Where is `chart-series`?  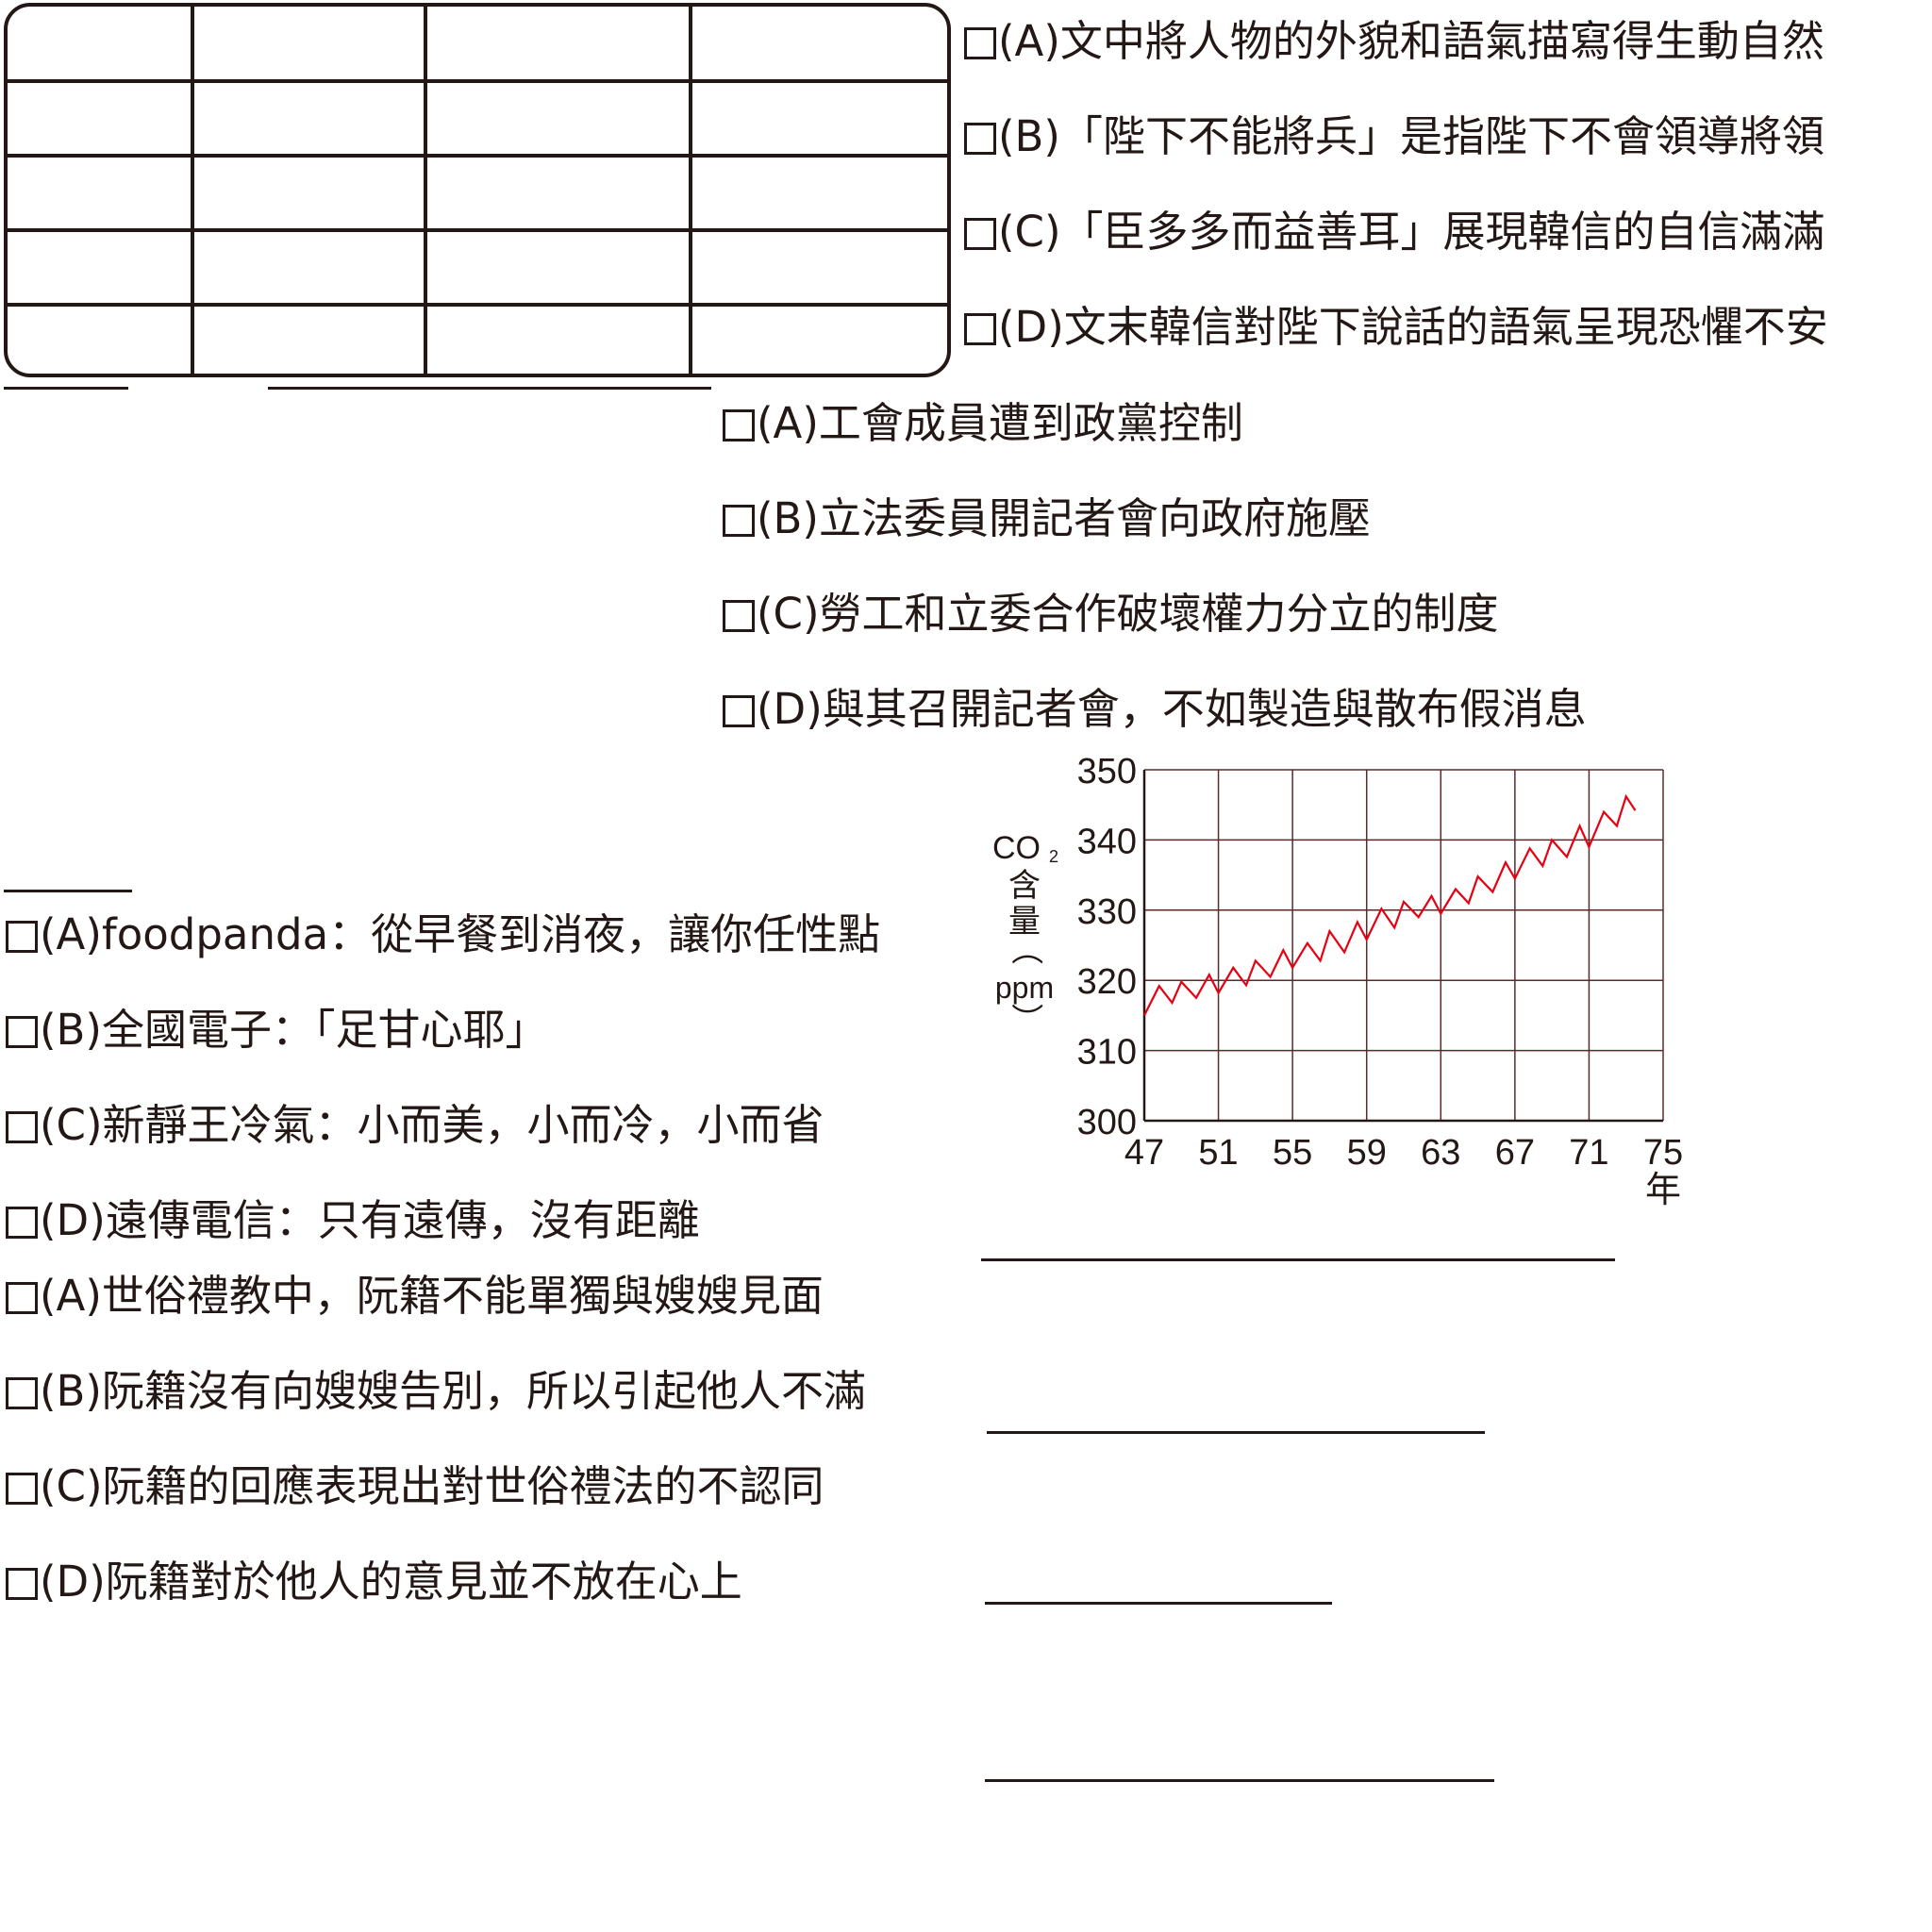
chart-series is located at coordinates (1390, 904).